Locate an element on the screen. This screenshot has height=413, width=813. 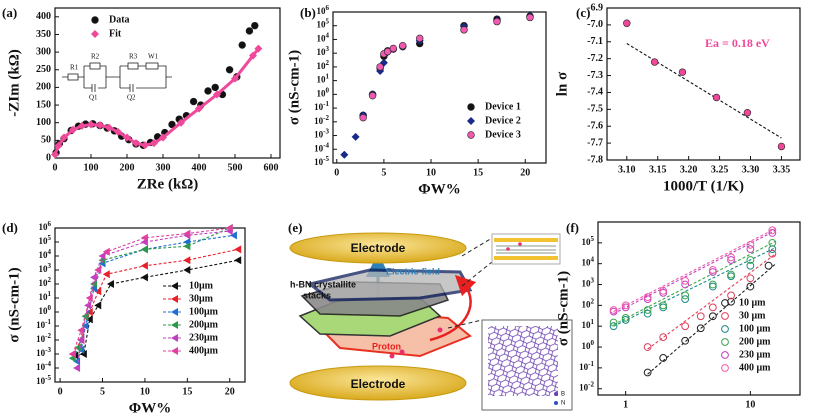
y-tick-label: 10-1 is located at coordinates (43, 324).